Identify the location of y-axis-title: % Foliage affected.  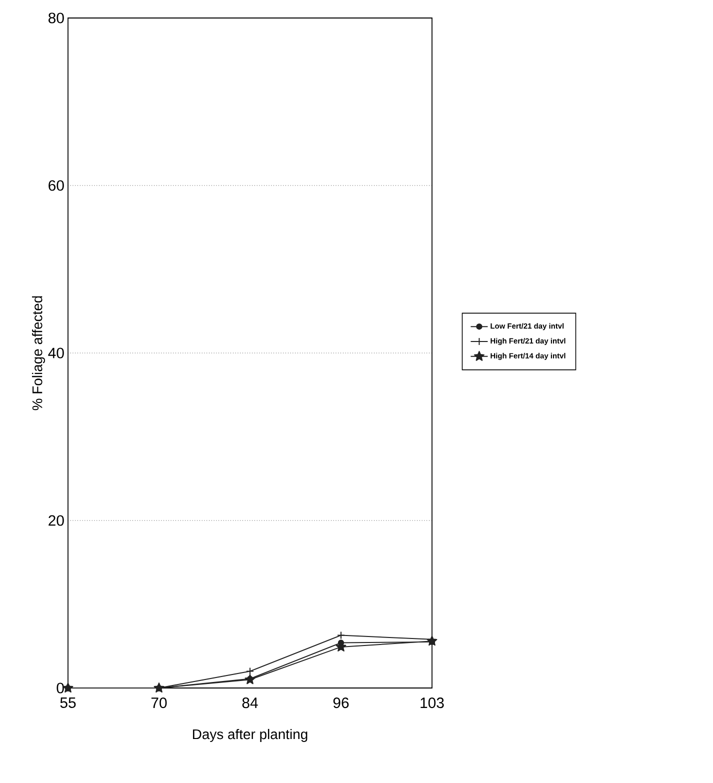
(39, 353).